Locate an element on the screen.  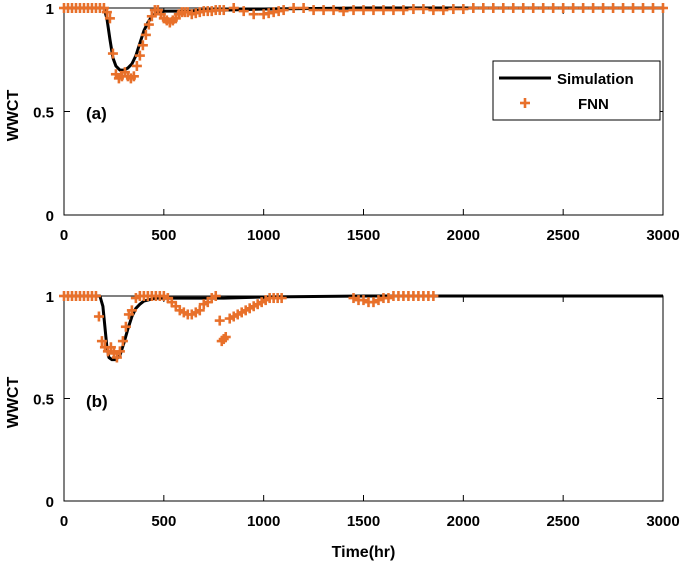
simulation-line is located at coordinates (363, 328).